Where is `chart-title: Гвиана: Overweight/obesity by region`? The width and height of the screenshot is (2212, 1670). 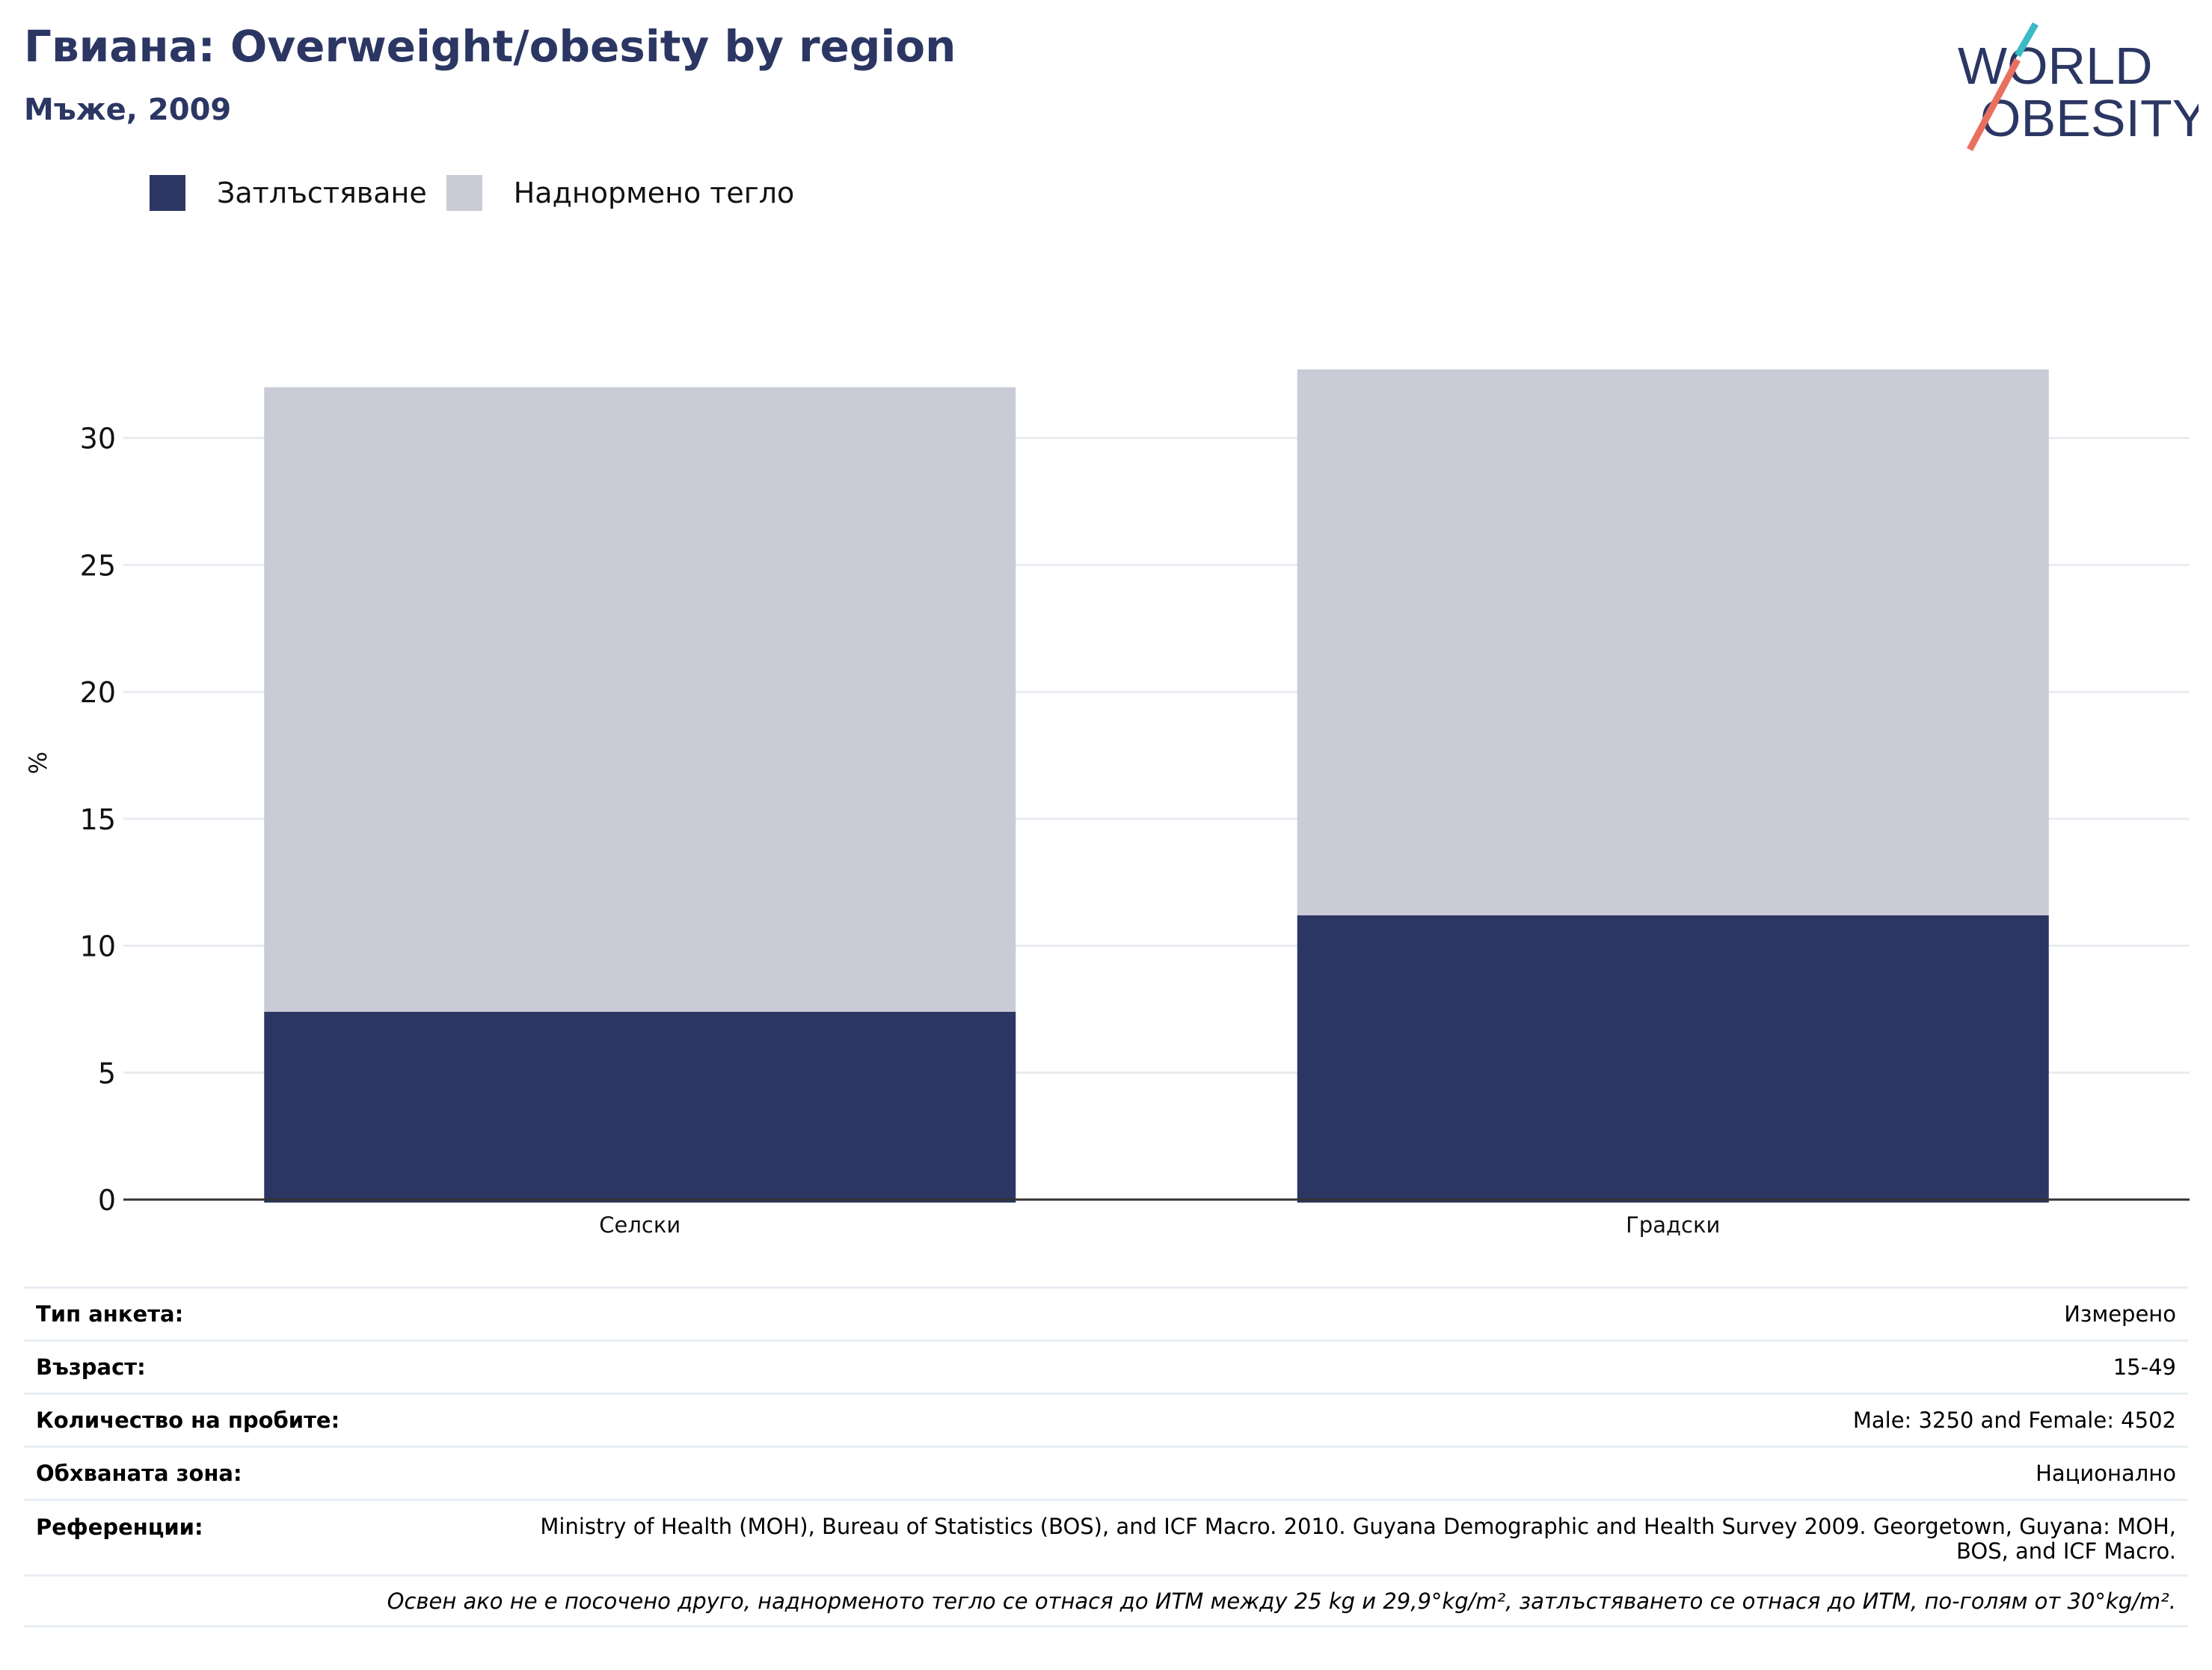 chart-title: Гвиана: Overweight/obesity by region is located at coordinates (490, 46).